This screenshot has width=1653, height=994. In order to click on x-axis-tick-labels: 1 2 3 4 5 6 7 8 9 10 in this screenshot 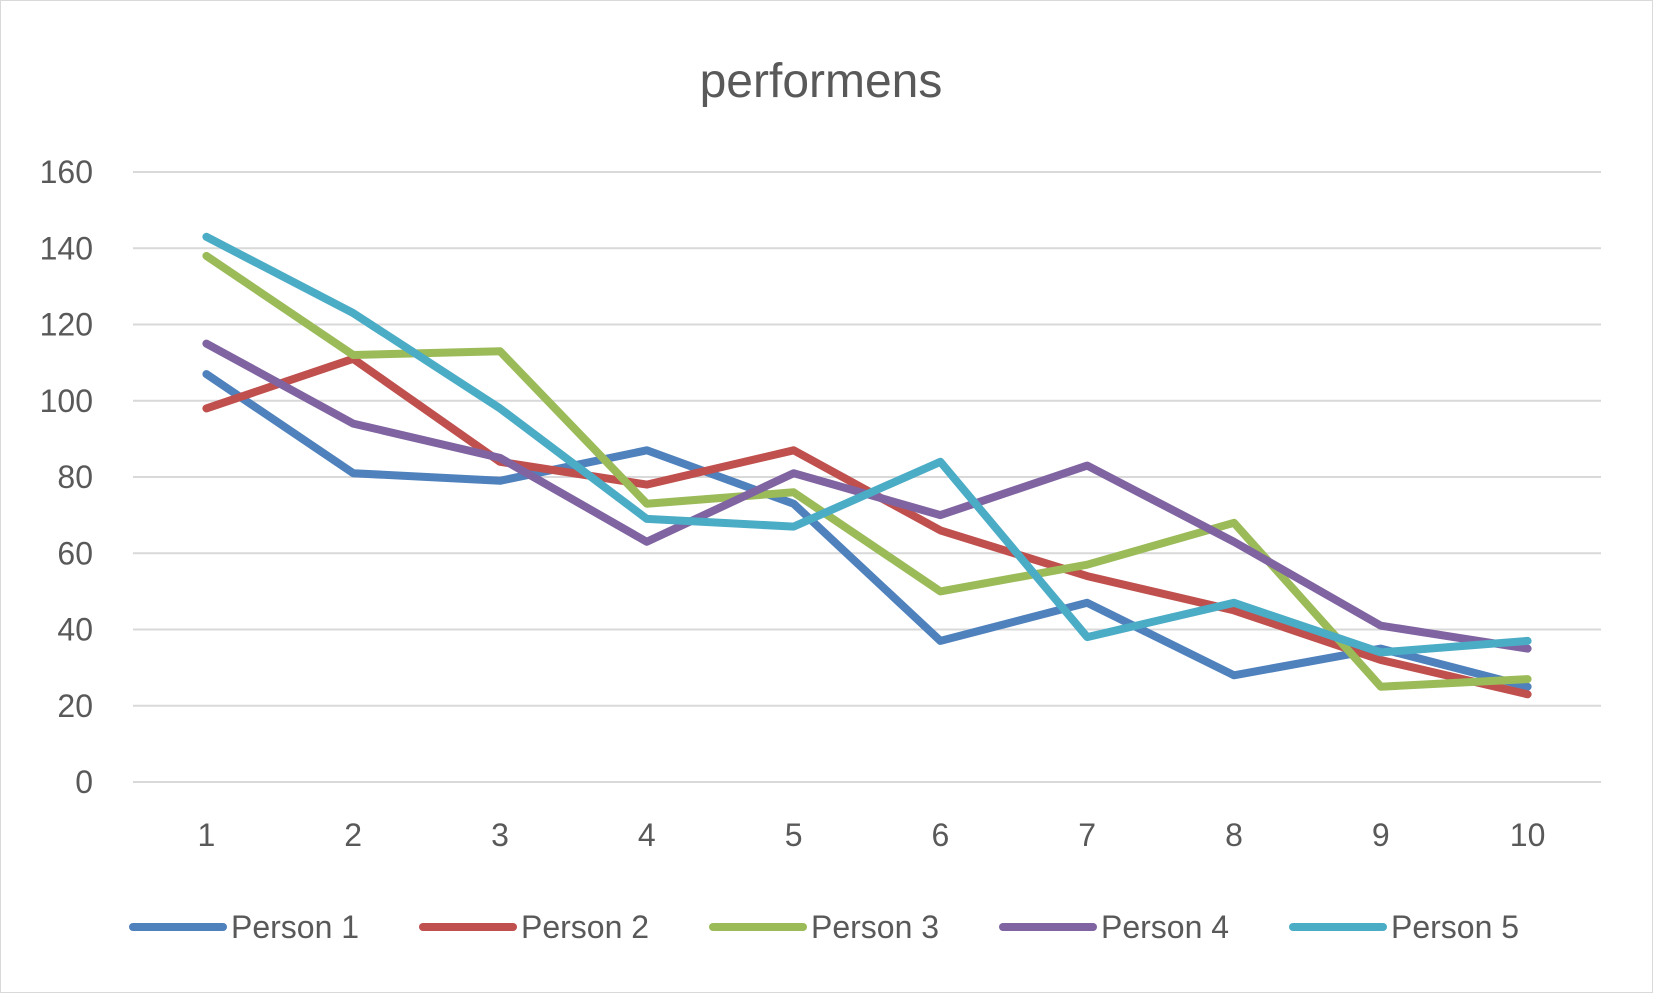, I will do `click(872, 835)`.